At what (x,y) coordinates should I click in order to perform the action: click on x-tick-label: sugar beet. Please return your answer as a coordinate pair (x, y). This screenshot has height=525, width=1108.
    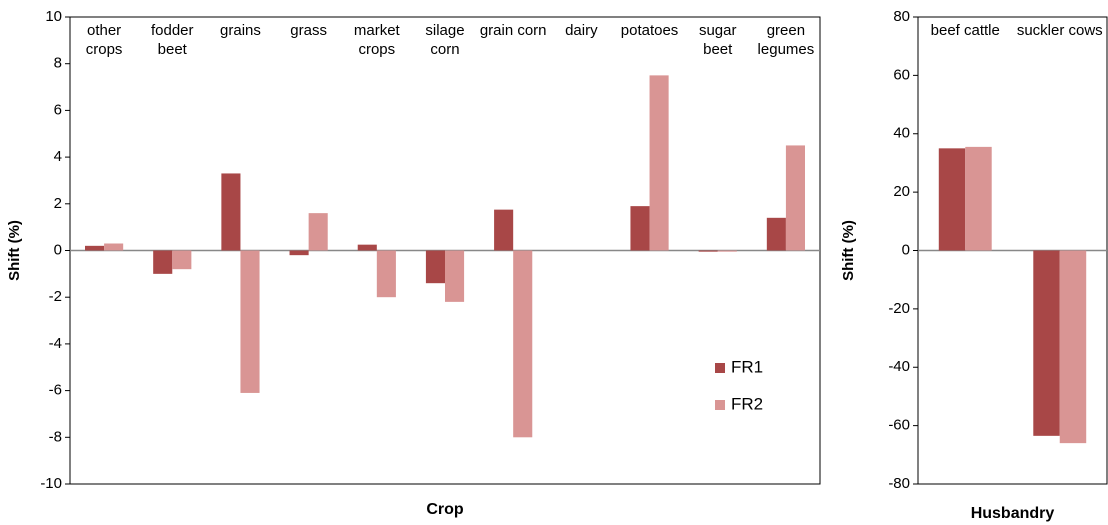
    Looking at the image, I should click on (717, 40).